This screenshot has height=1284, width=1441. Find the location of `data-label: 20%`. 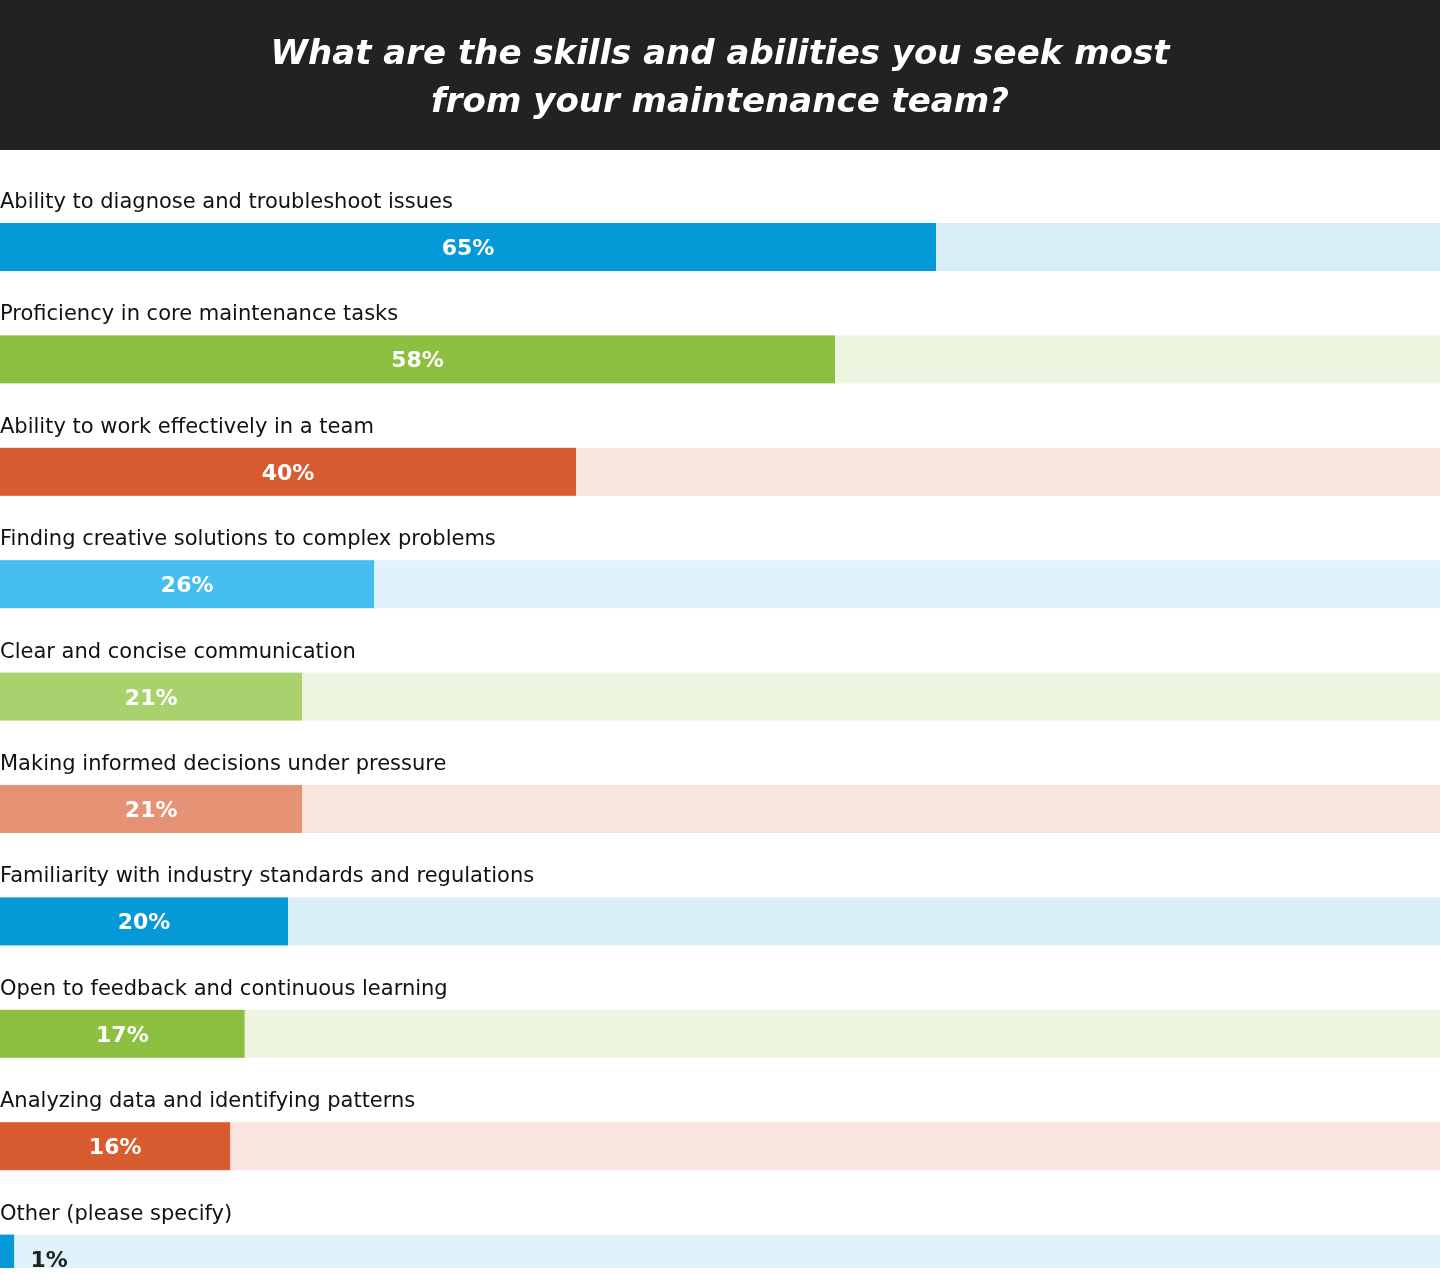

data-label: 20% is located at coordinates (144, 922).